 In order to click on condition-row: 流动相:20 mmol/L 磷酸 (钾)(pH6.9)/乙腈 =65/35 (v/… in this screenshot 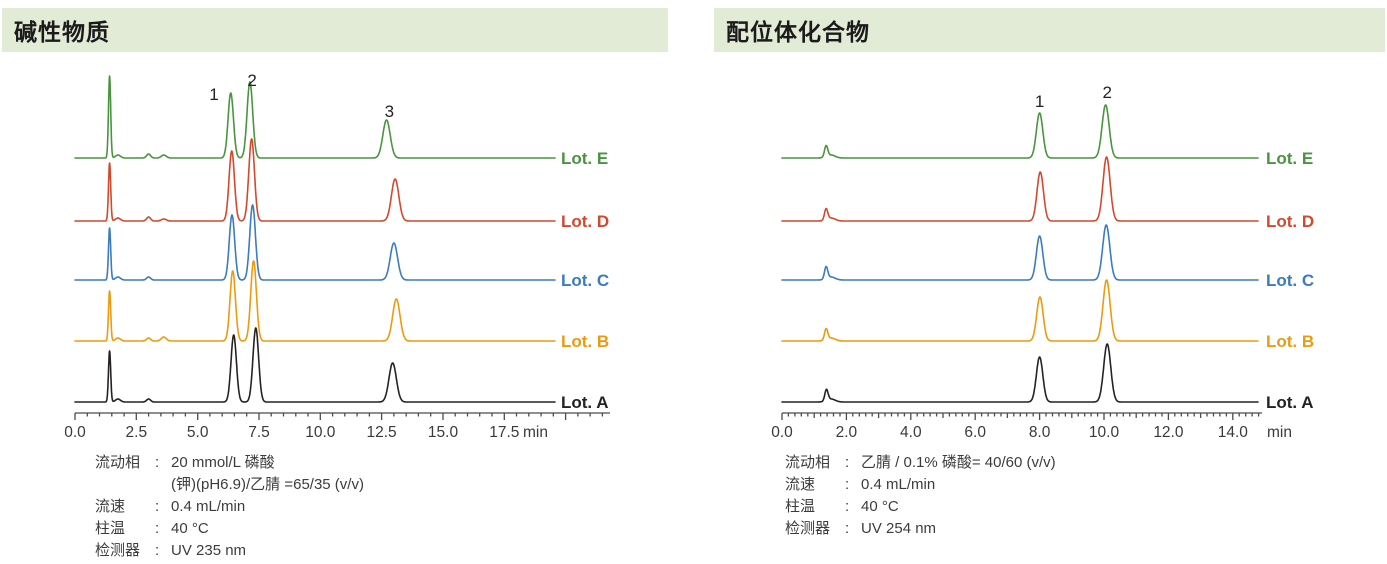, I will do `click(229, 474)`.